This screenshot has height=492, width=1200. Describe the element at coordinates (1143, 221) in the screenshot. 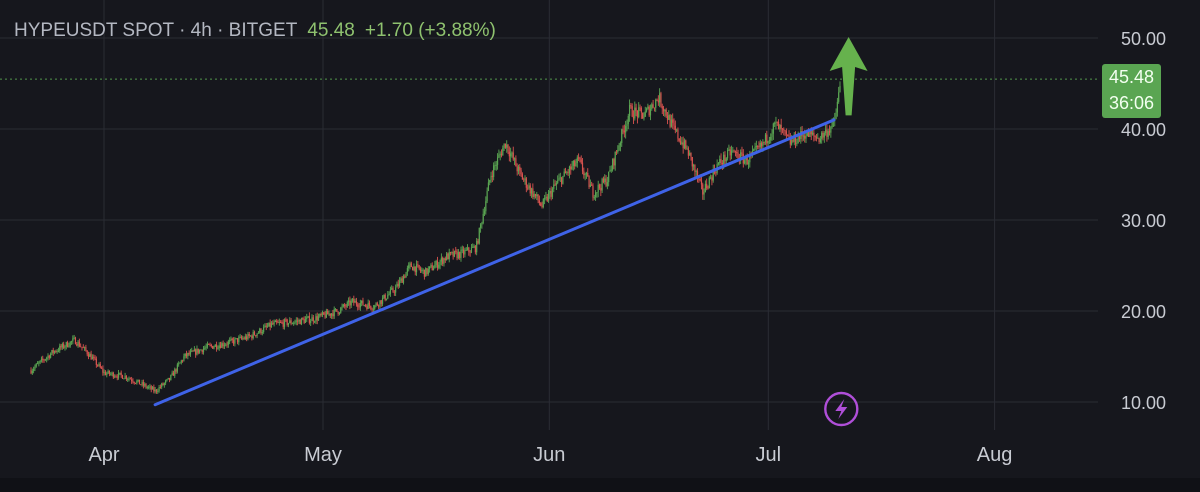

I see `price-axis: 10.00 20.00 30.00 40.00 50.00` at that location.